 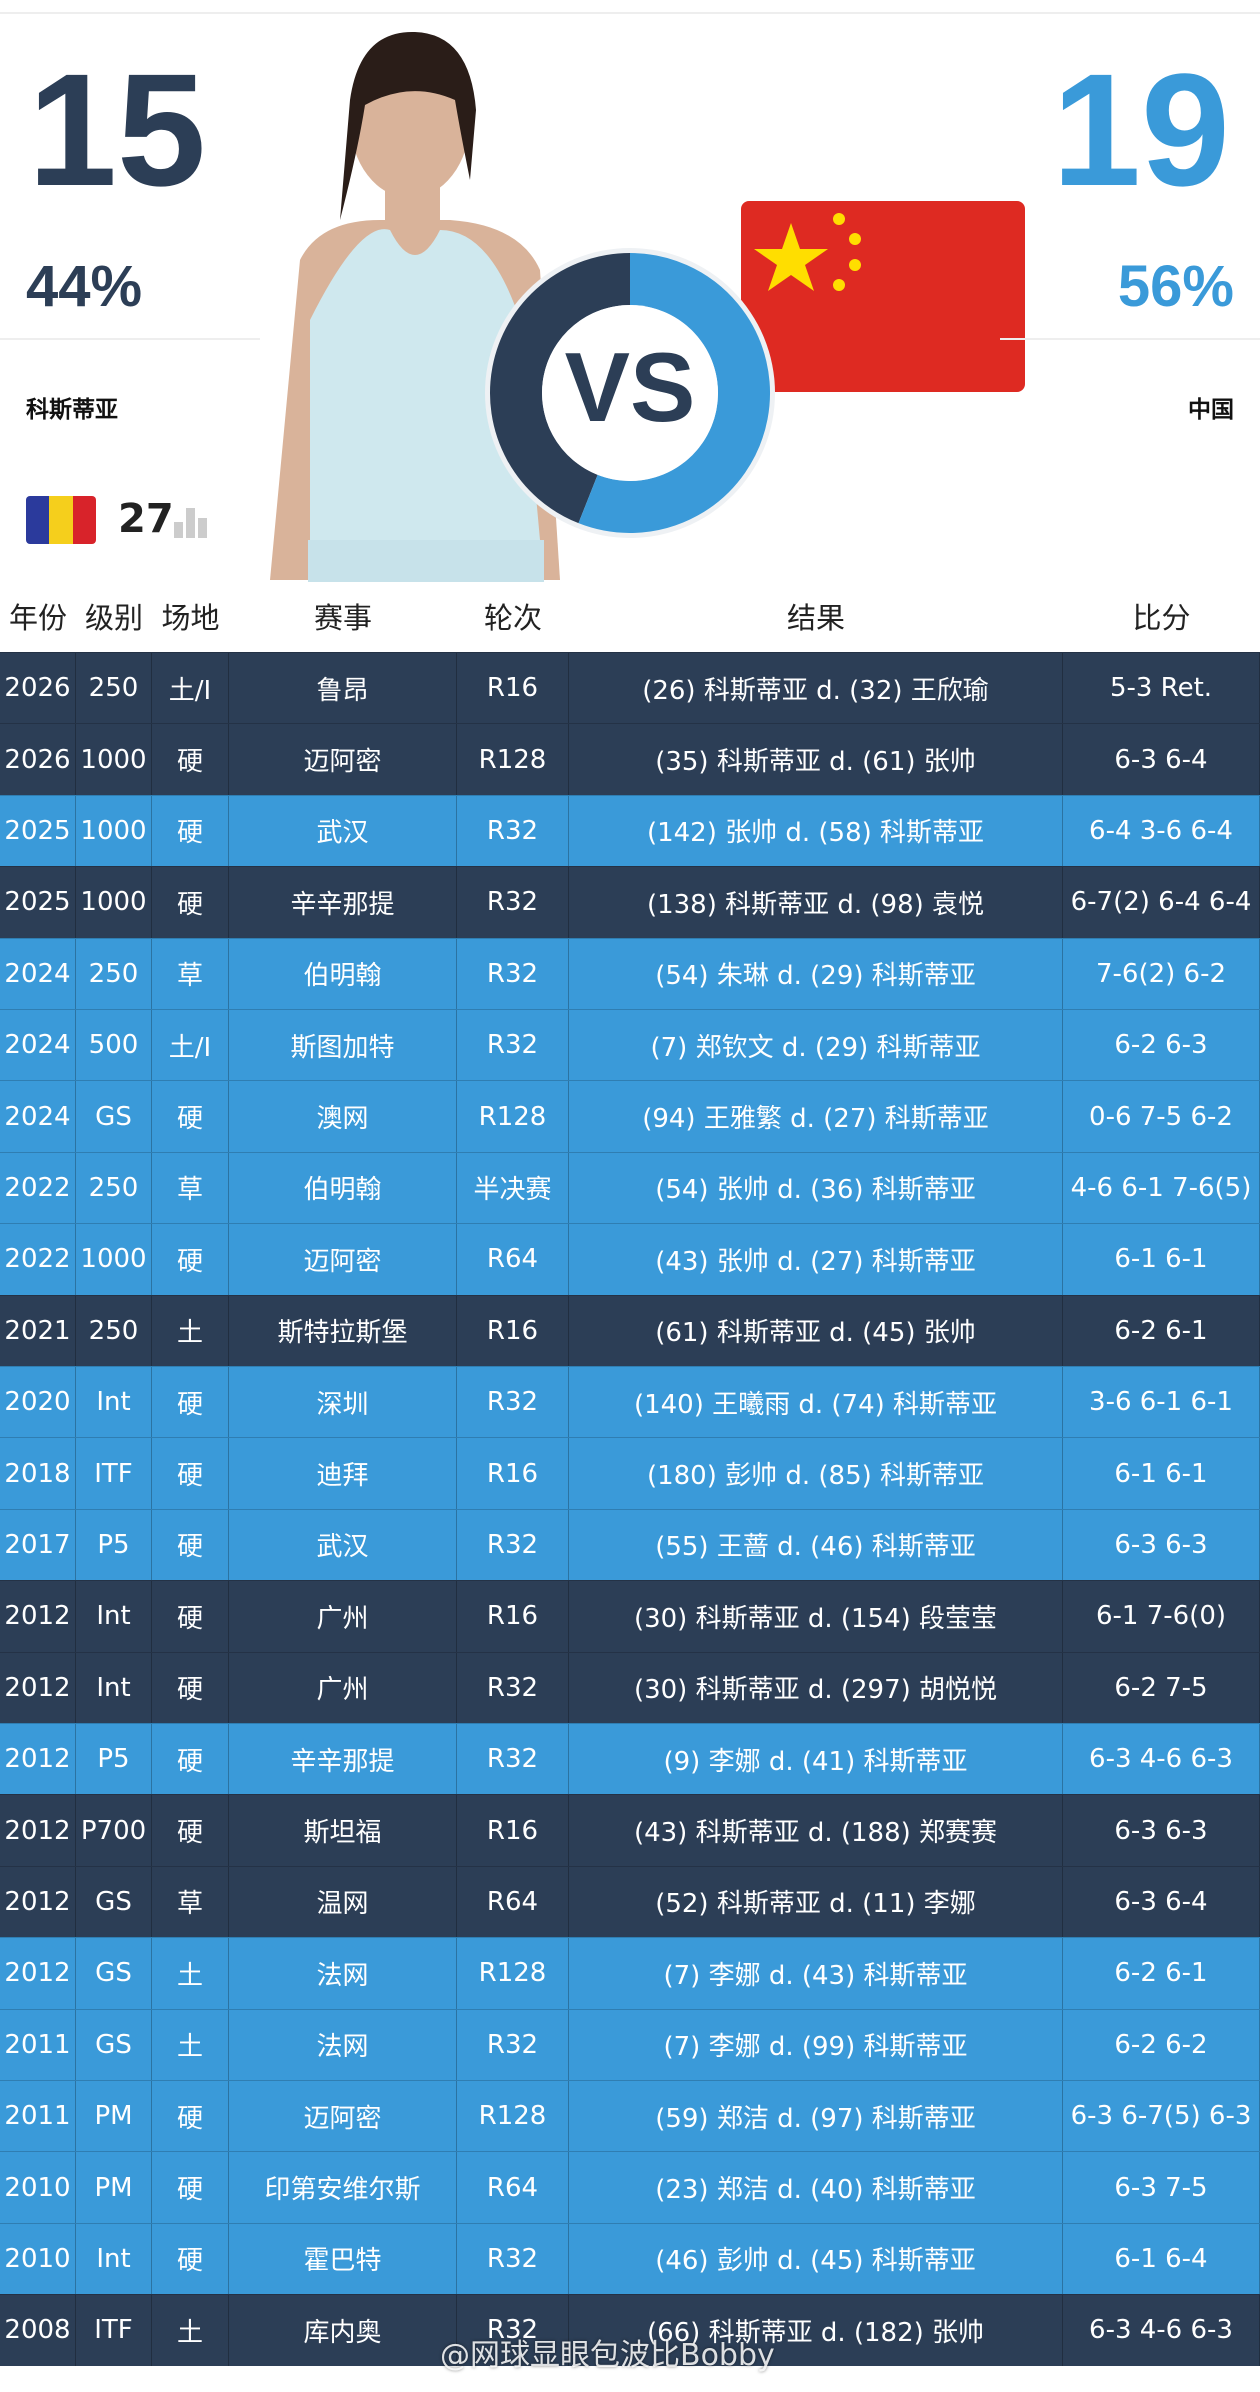 What do you see at coordinates (343, 1616) in the screenshot?
I see `table-cell: 广州` at bounding box center [343, 1616].